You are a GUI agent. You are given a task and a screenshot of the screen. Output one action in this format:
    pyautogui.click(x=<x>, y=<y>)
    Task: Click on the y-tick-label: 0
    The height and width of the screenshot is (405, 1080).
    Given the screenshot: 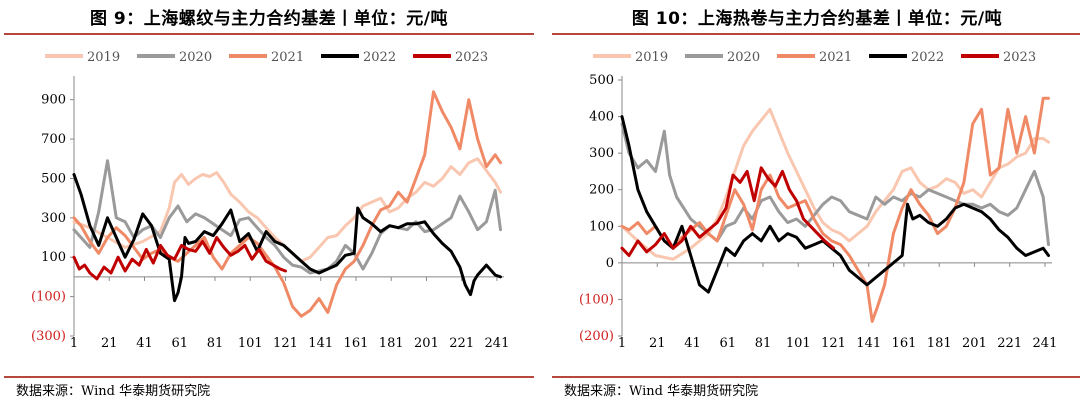 What is the action you would take?
    pyautogui.click(x=610, y=263)
    